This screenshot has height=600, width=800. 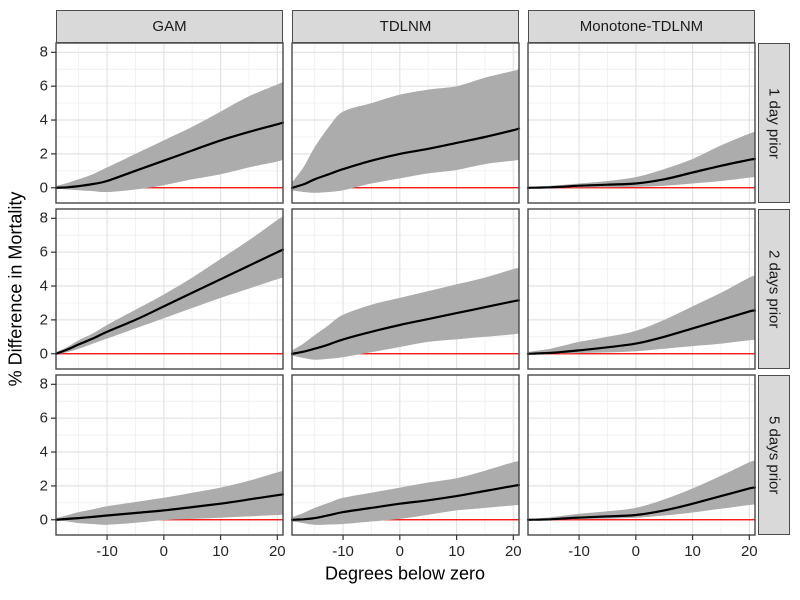 I want to click on panel-gam-2-days-prior, so click(x=169, y=289).